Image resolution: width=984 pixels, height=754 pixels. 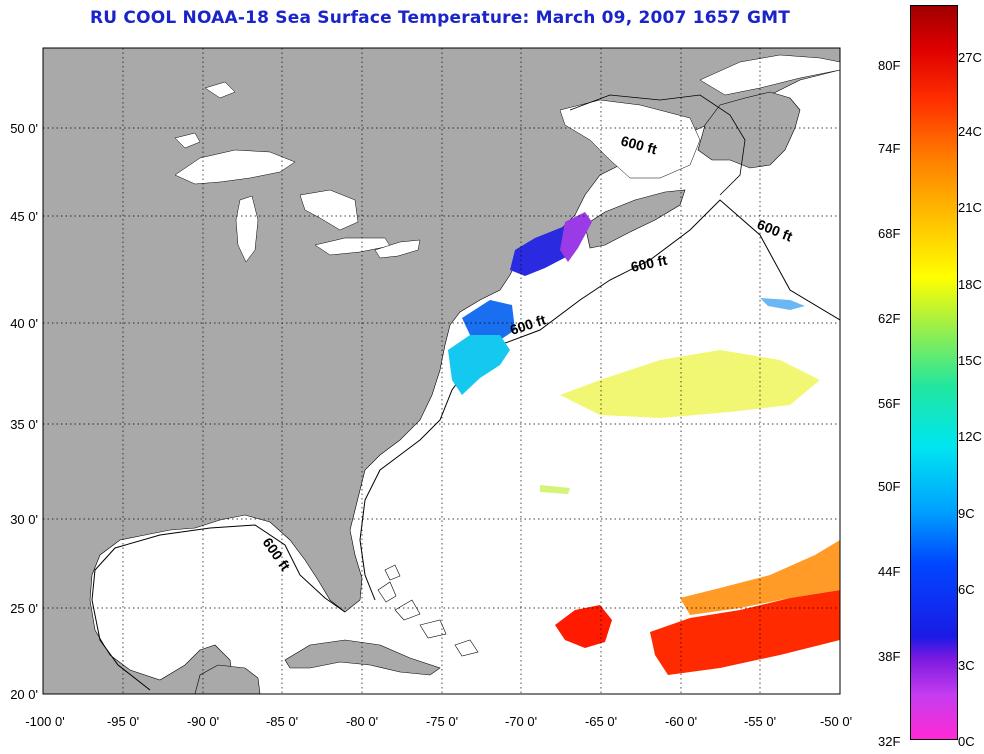 I want to click on bahamas-islands, so click(x=428, y=610).